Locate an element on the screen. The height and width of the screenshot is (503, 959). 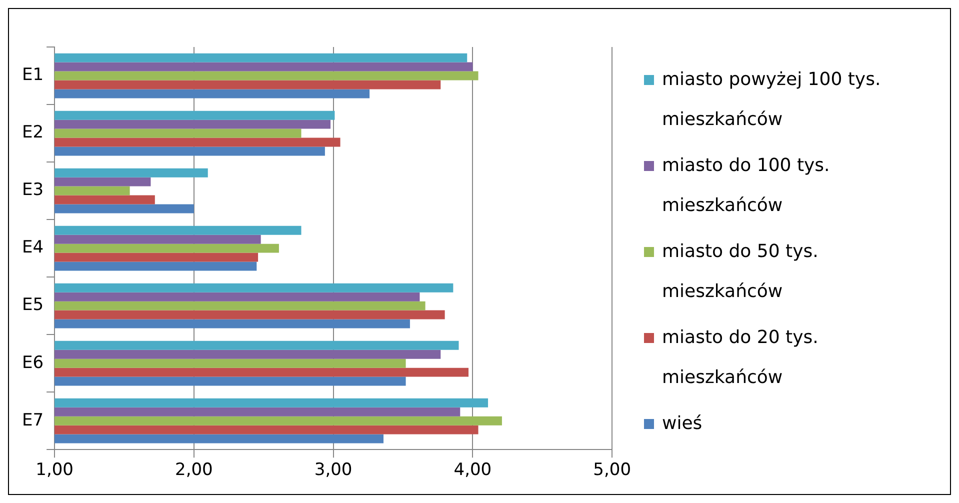
x-tick-label: 5,00 is located at coordinates (612, 470).